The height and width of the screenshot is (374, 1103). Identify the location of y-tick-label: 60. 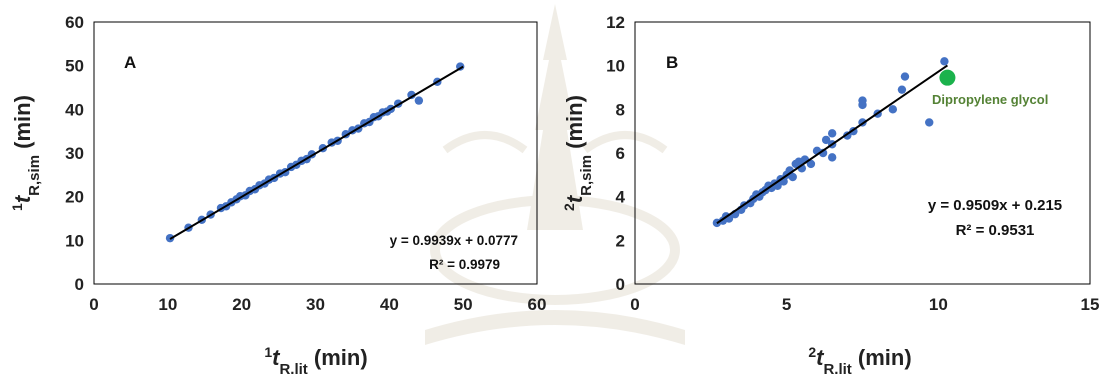
(74, 22).